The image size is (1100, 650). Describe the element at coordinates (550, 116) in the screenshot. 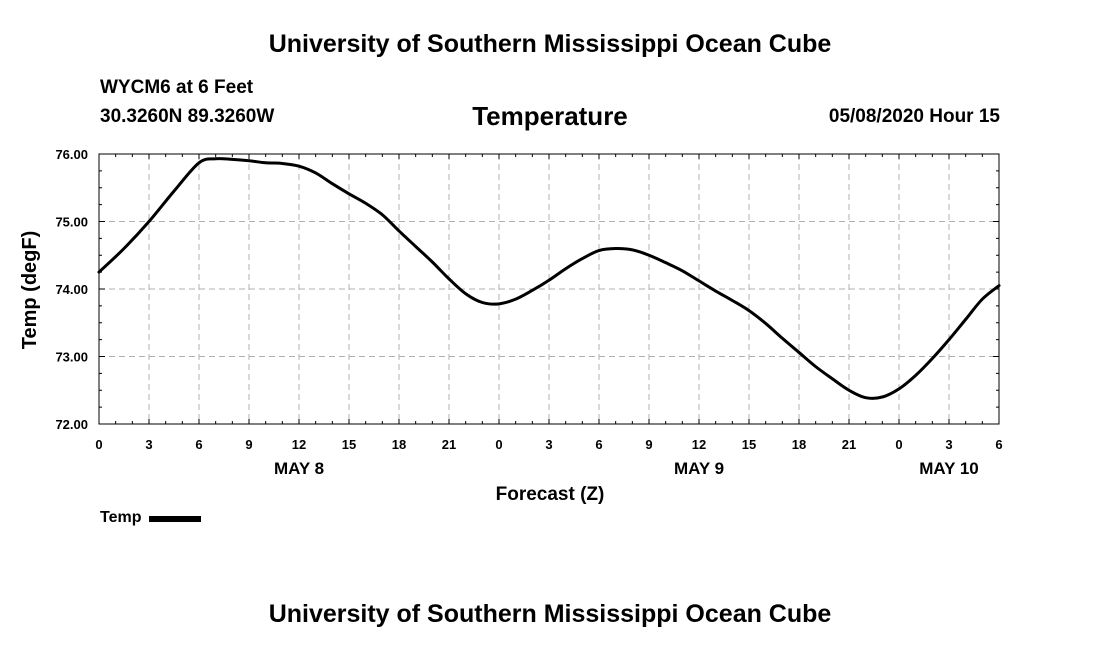

I see `chart-title: Temperature` at that location.